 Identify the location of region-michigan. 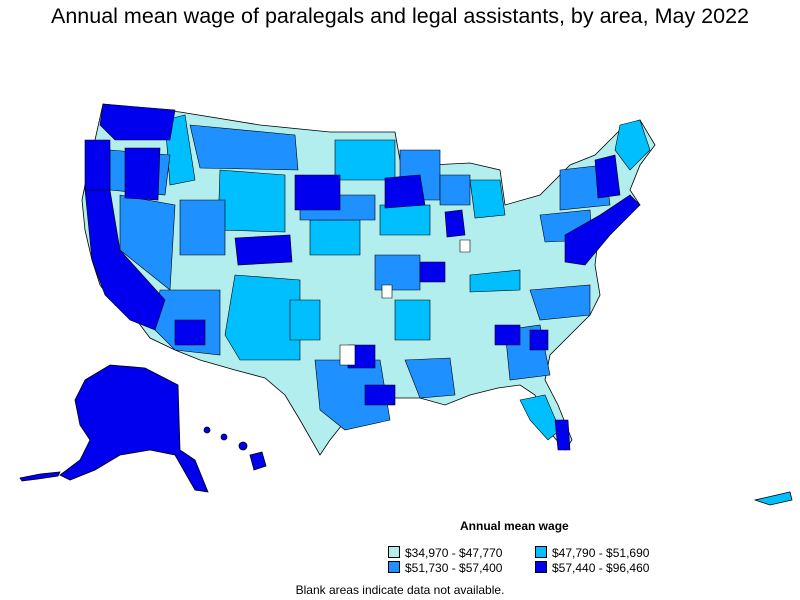
(487, 199).